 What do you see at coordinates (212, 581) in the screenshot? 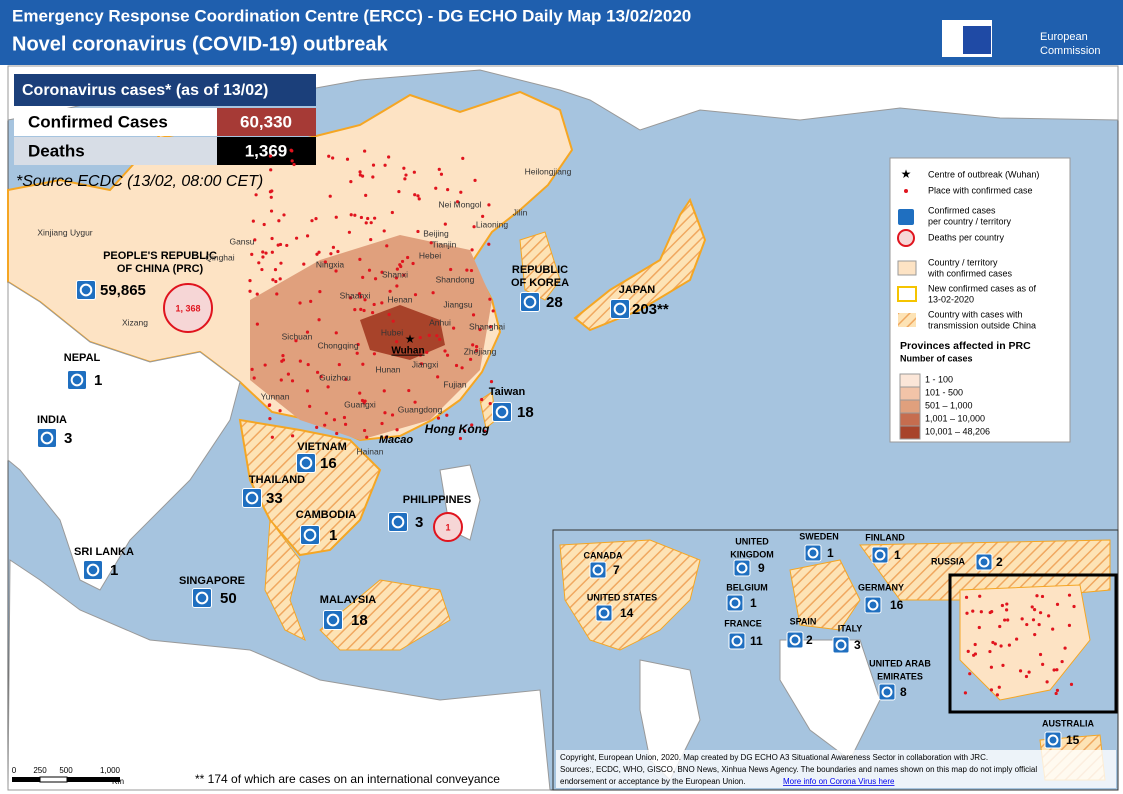
I see `country-name: SINGAPORE` at bounding box center [212, 581].